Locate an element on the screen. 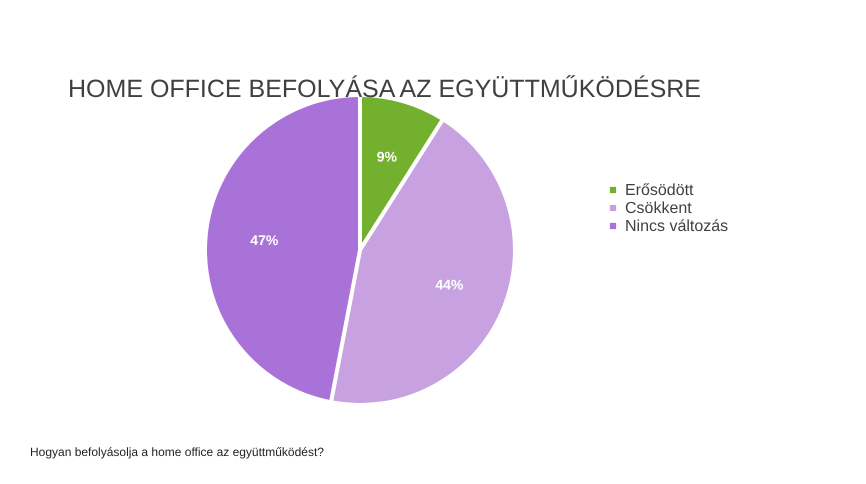 This screenshot has height=484, width=866. legend-label: Csökkent is located at coordinates (658, 208).